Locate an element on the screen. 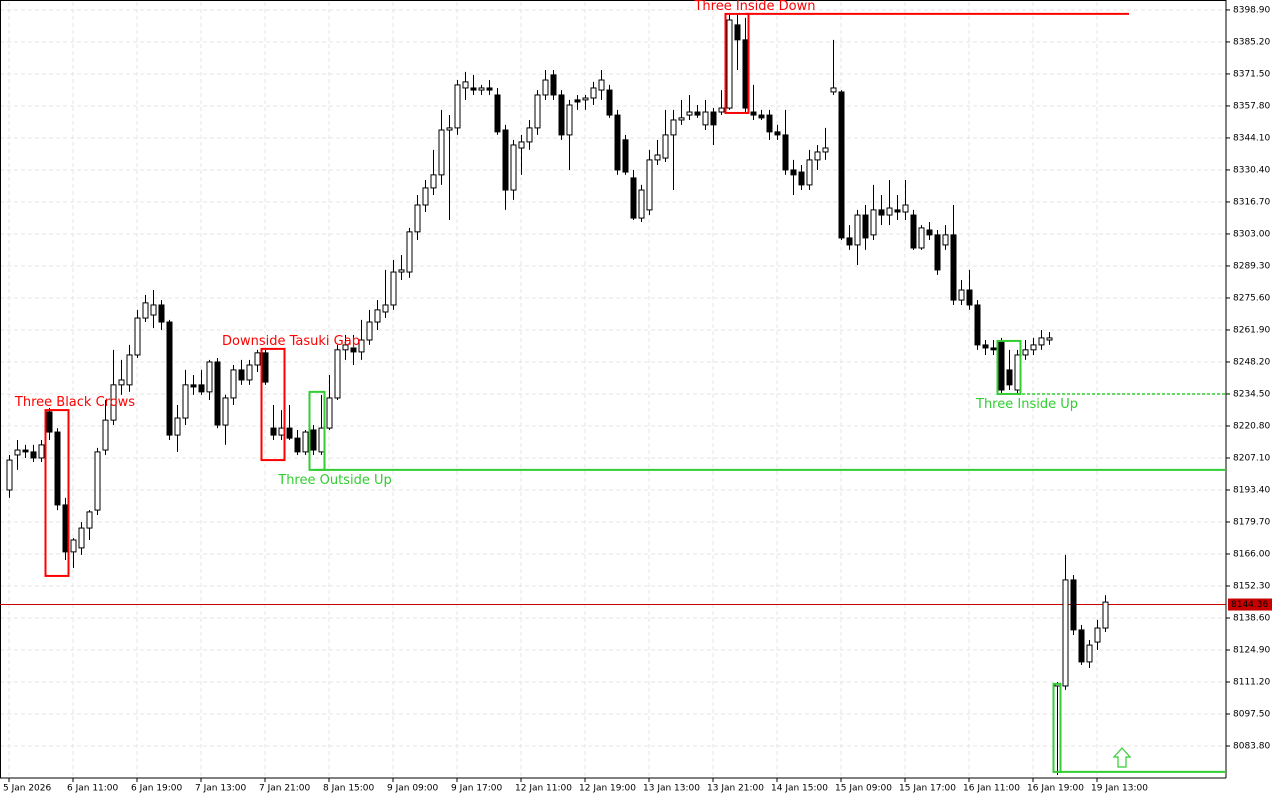 This screenshot has height=800, width=1280. y-tick-label: 8220.80 is located at coordinates (1251, 426).